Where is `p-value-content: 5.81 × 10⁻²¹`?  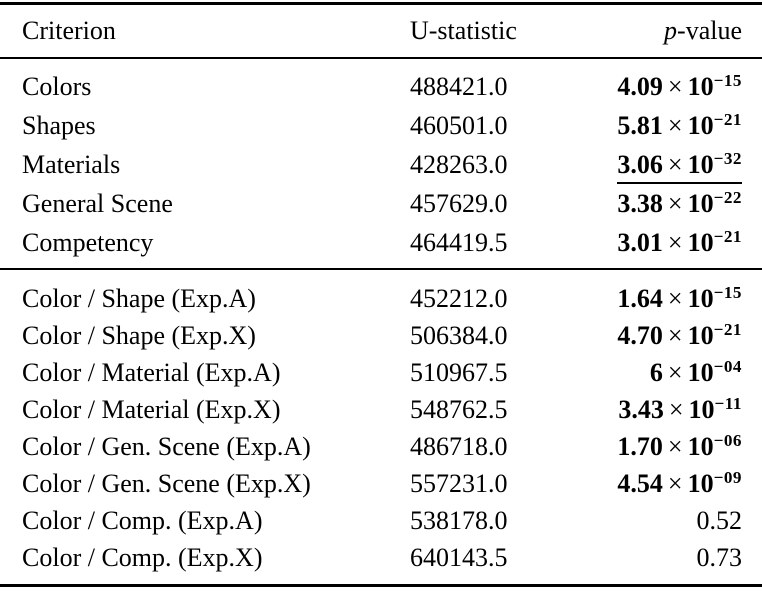 p-value-content: 5.81 × 10⁻²¹ is located at coordinates (679, 125).